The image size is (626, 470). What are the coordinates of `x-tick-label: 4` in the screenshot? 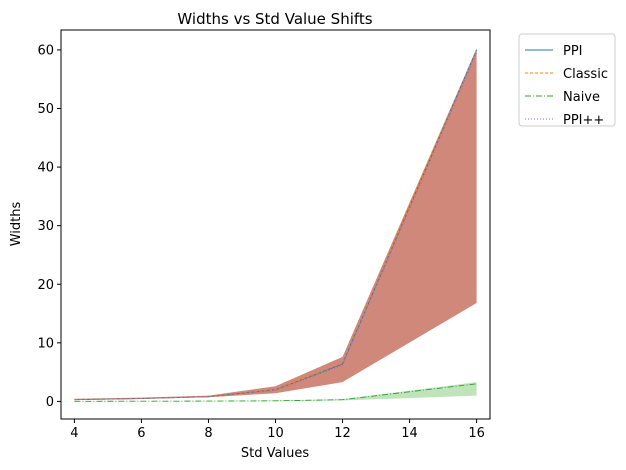 It's located at (74, 433).